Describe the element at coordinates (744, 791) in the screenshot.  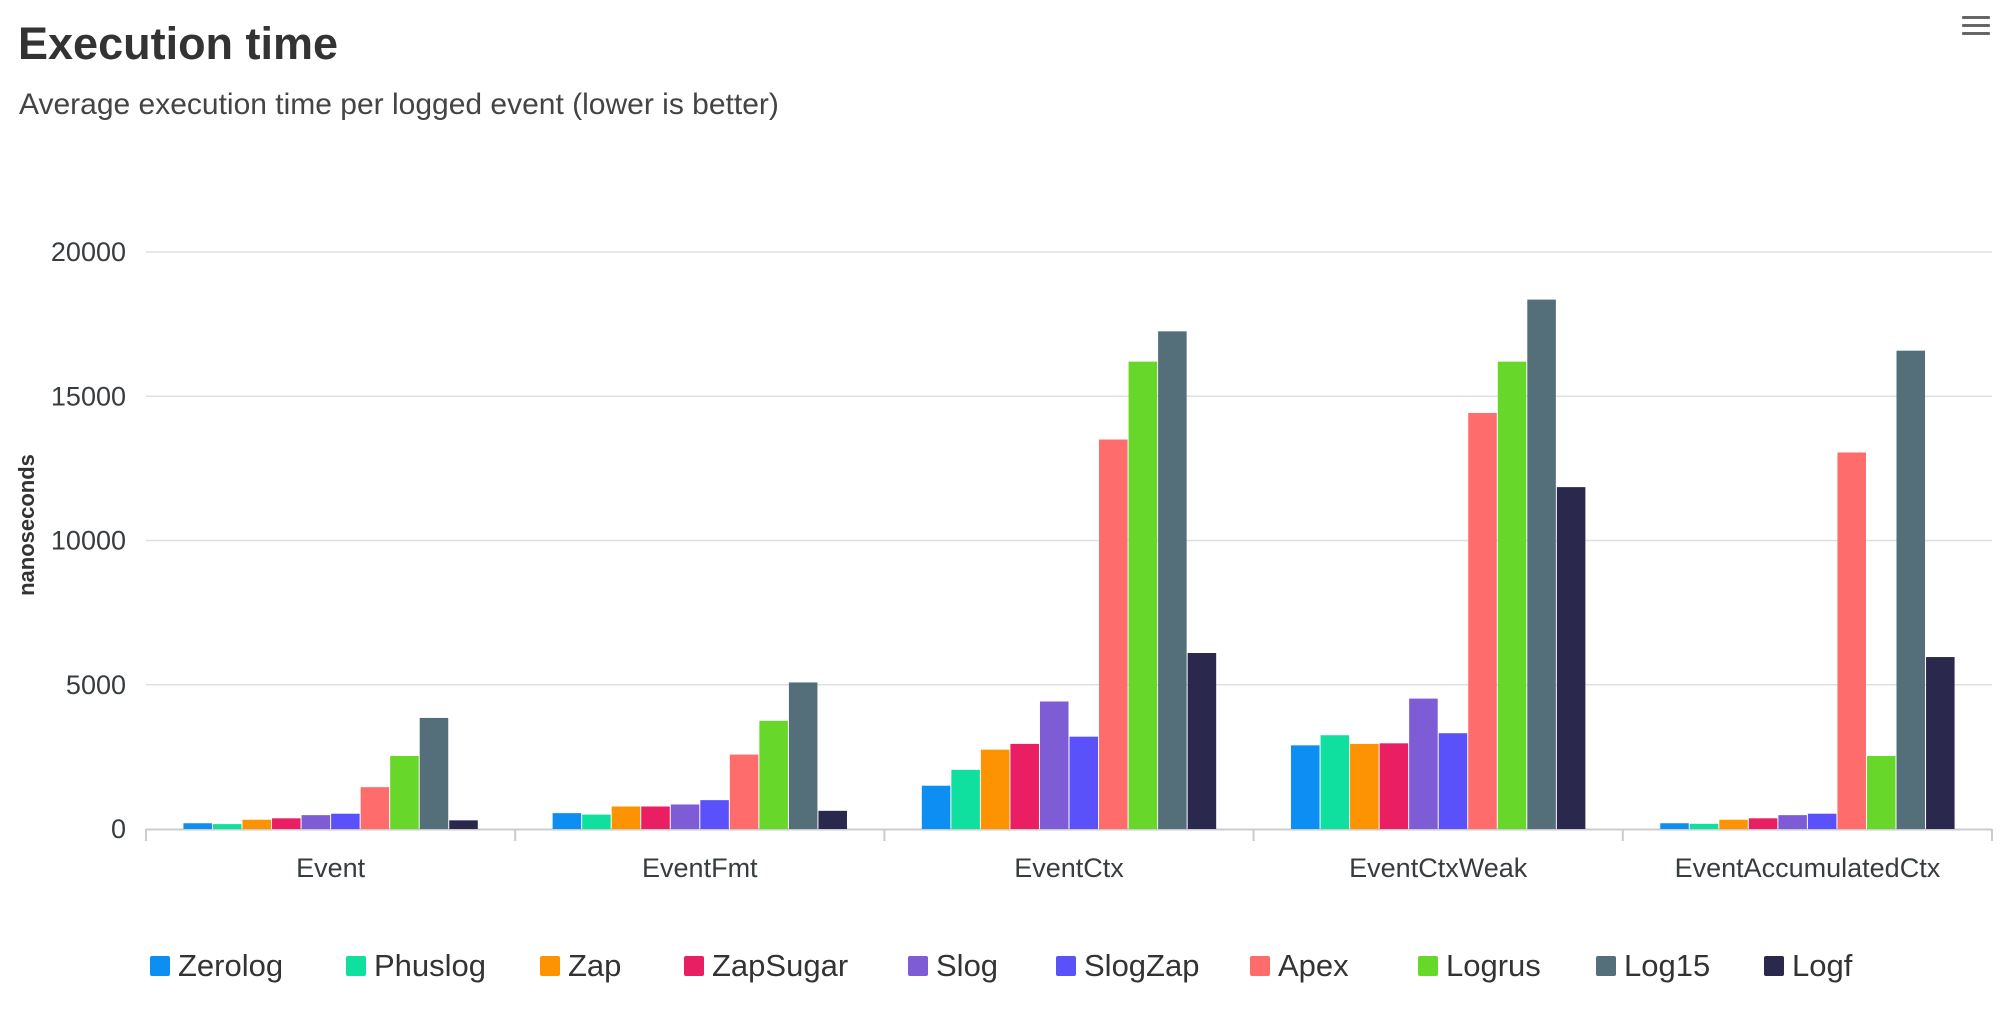
I see `bar-apex-eventfmt` at that location.